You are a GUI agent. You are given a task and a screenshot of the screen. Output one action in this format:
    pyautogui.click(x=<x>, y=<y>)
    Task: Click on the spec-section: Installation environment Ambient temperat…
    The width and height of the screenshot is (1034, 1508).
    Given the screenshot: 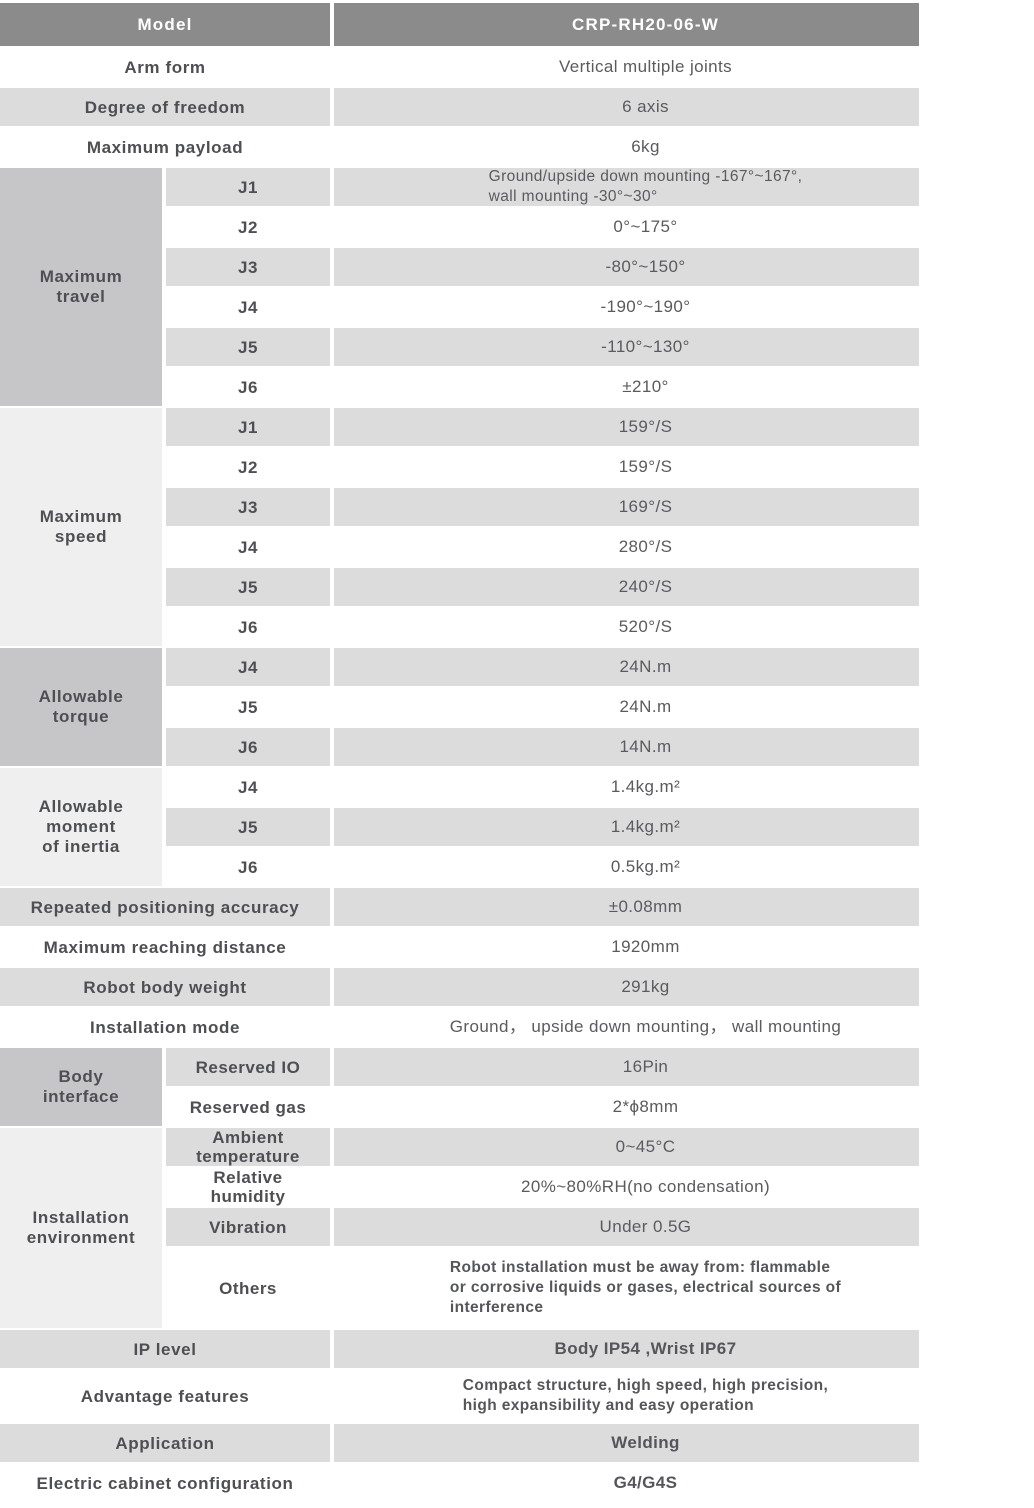 What is the action you would take?
    pyautogui.click(x=459, y=1228)
    